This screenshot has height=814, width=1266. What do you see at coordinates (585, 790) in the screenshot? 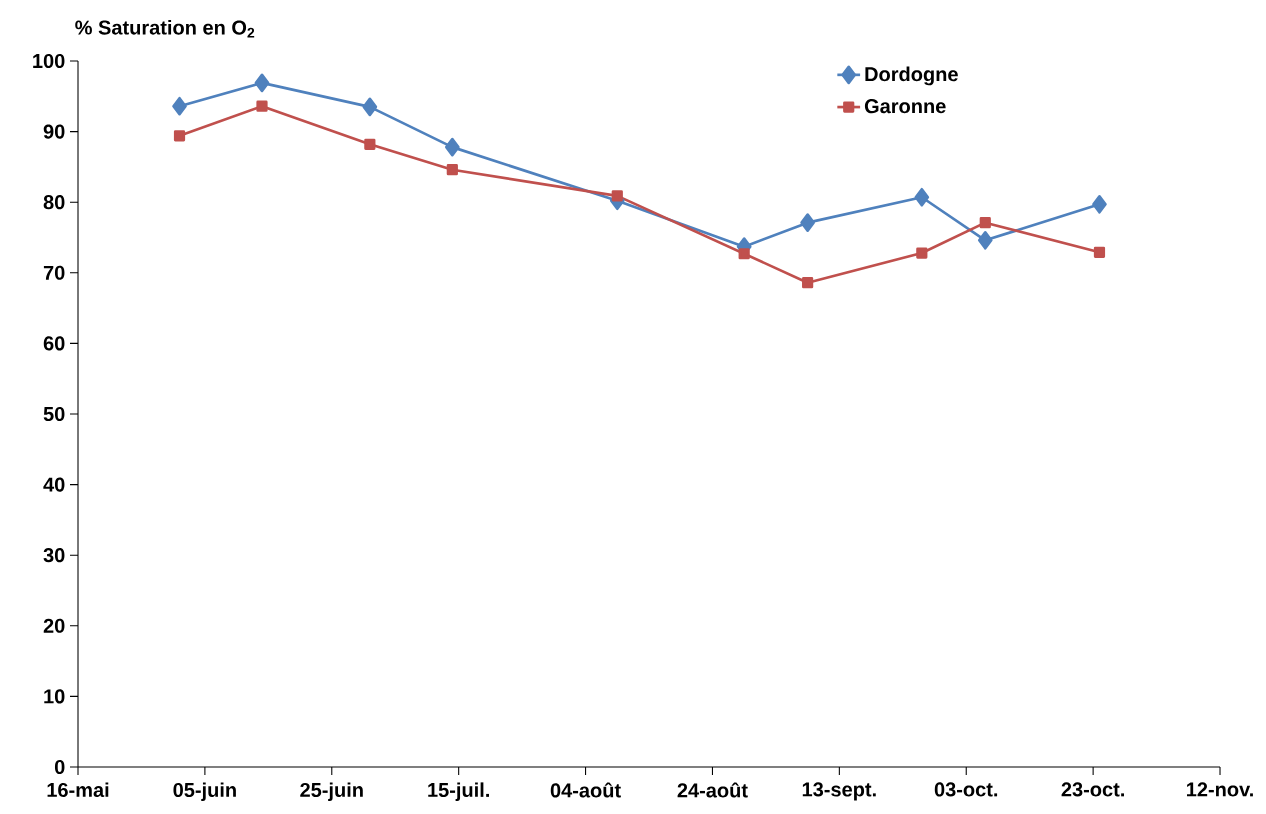
I see `x-tick-label: 04-août` at bounding box center [585, 790].